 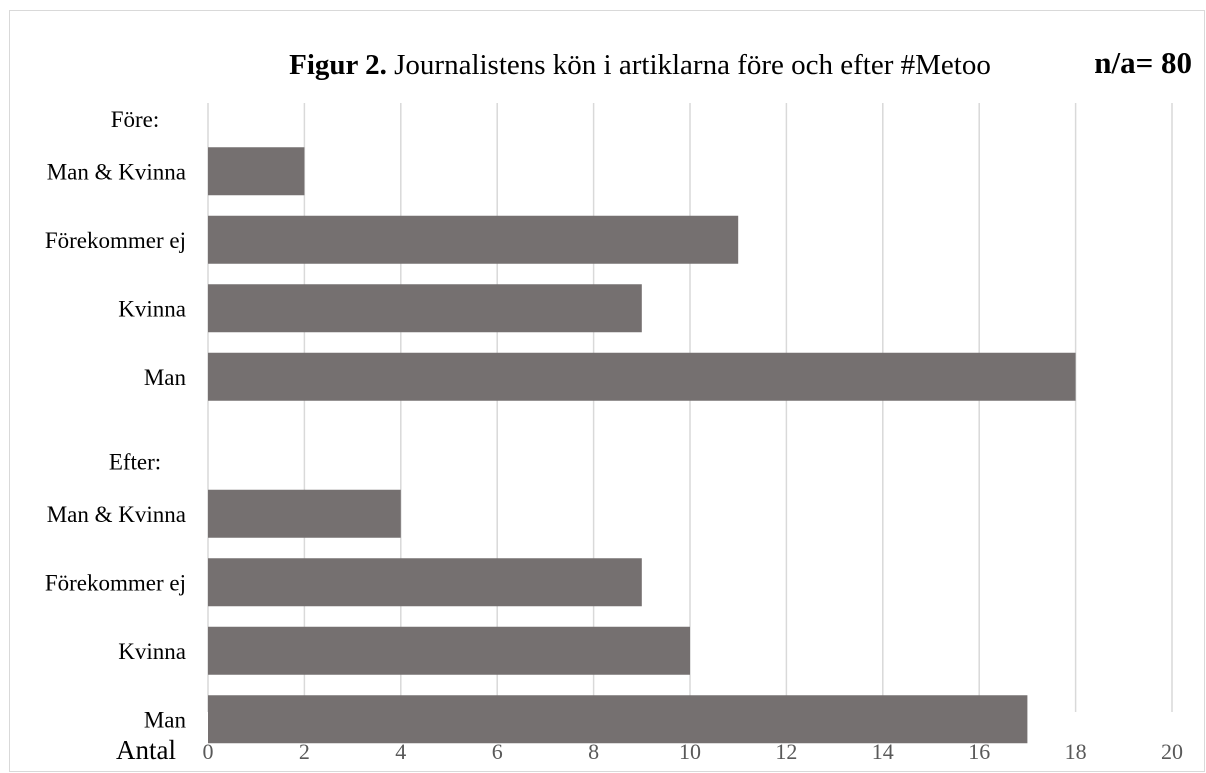 What do you see at coordinates (690, 751) in the screenshot?
I see `x-tick-label: 10` at bounding box center [690, 751].